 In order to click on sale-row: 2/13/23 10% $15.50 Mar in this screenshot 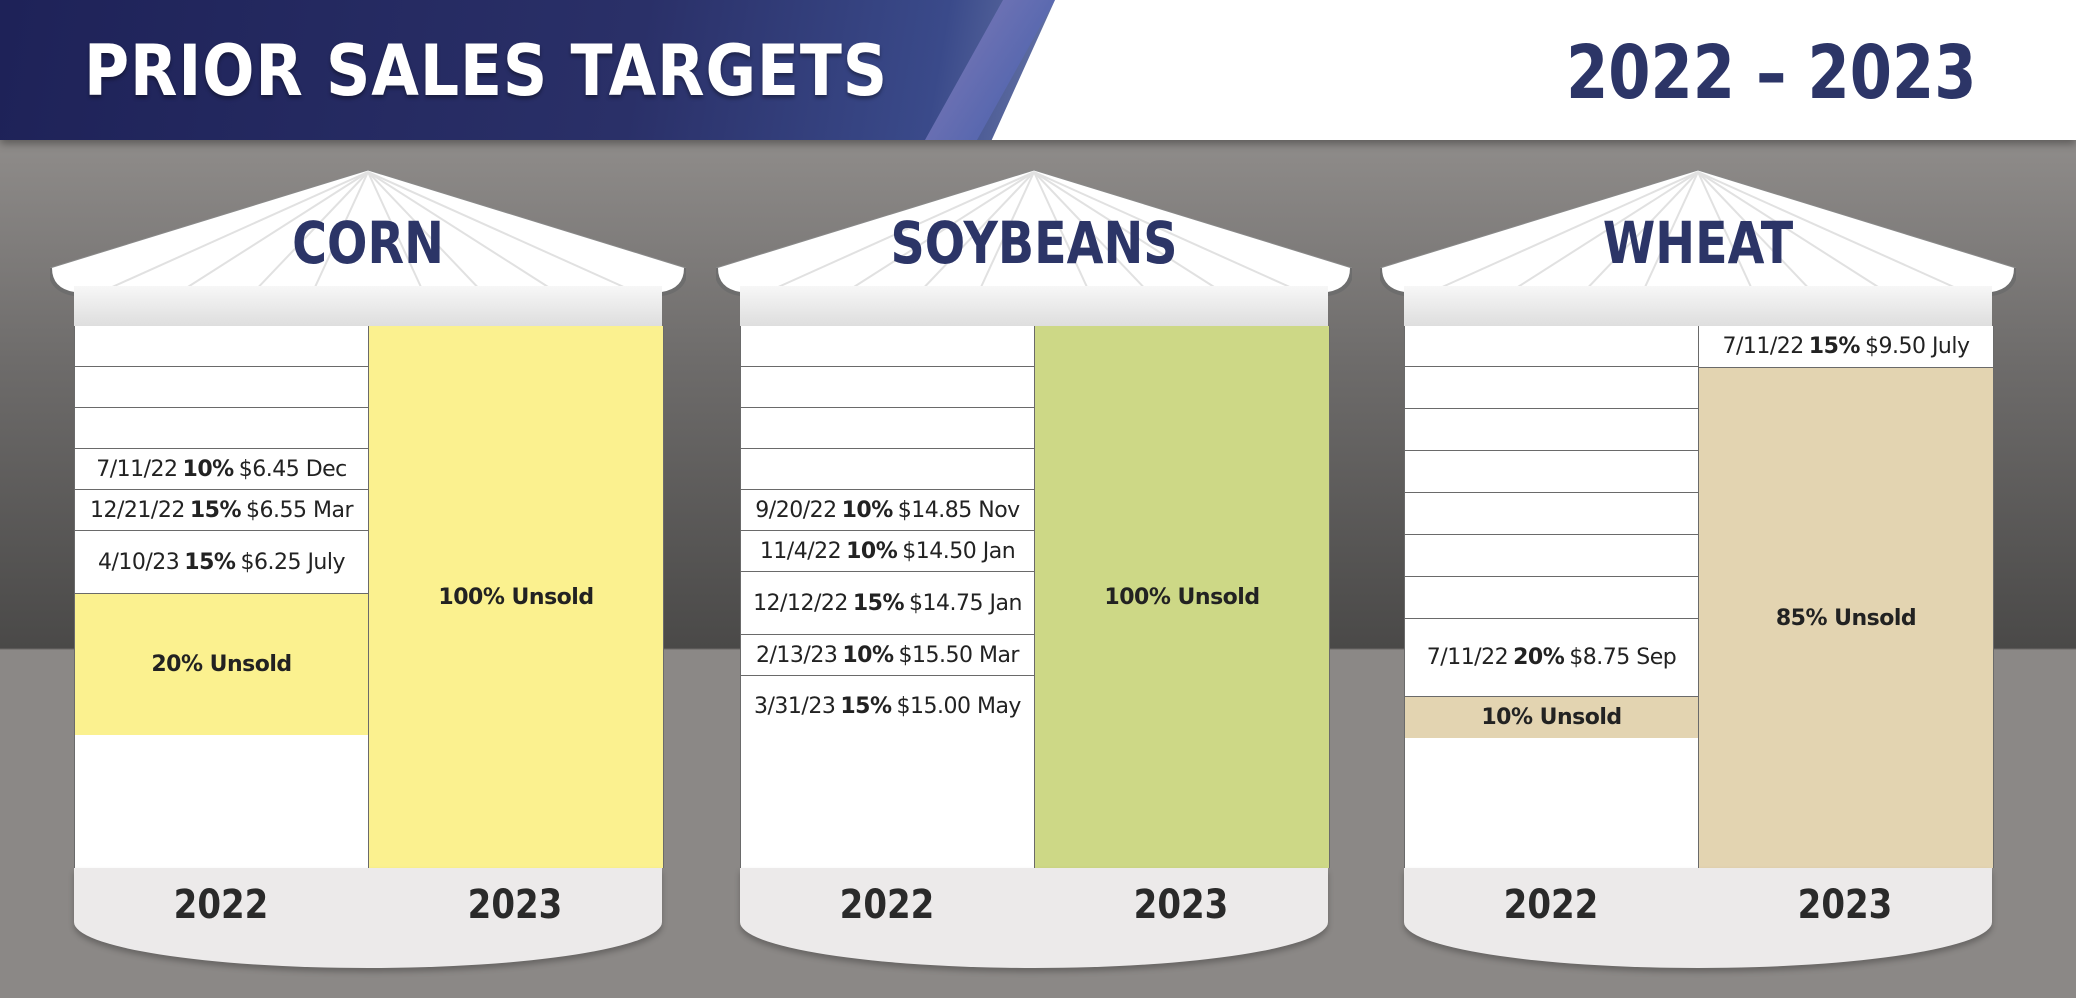, I will do `click(887, 655)`.